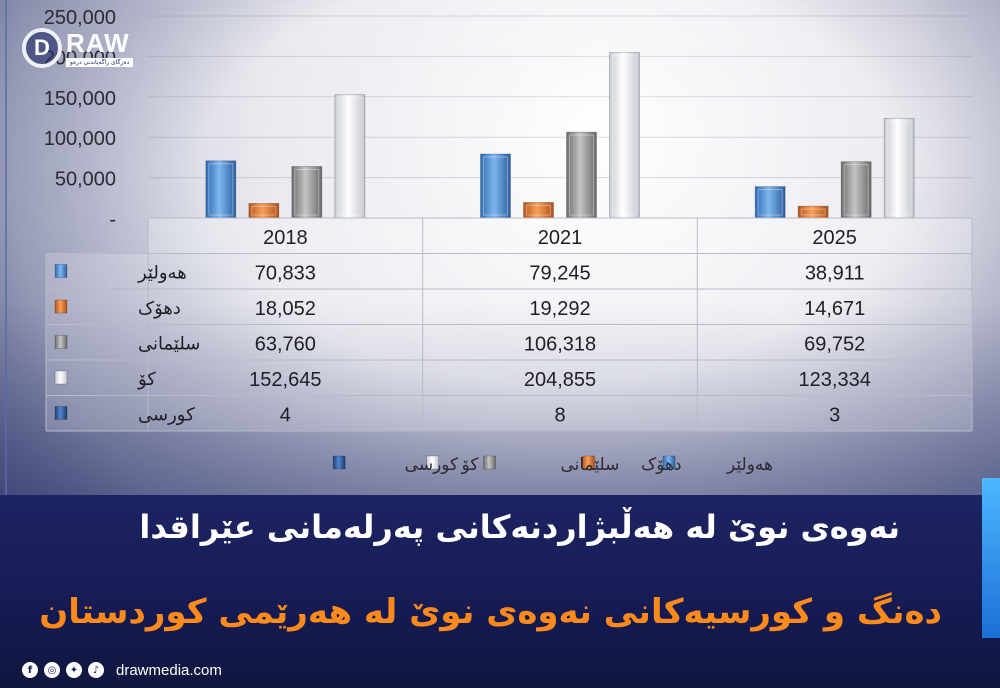 The width and height of the screenshot is (1000, 688). I want to click on y-tick-label: 100,000, so click(80, 139).